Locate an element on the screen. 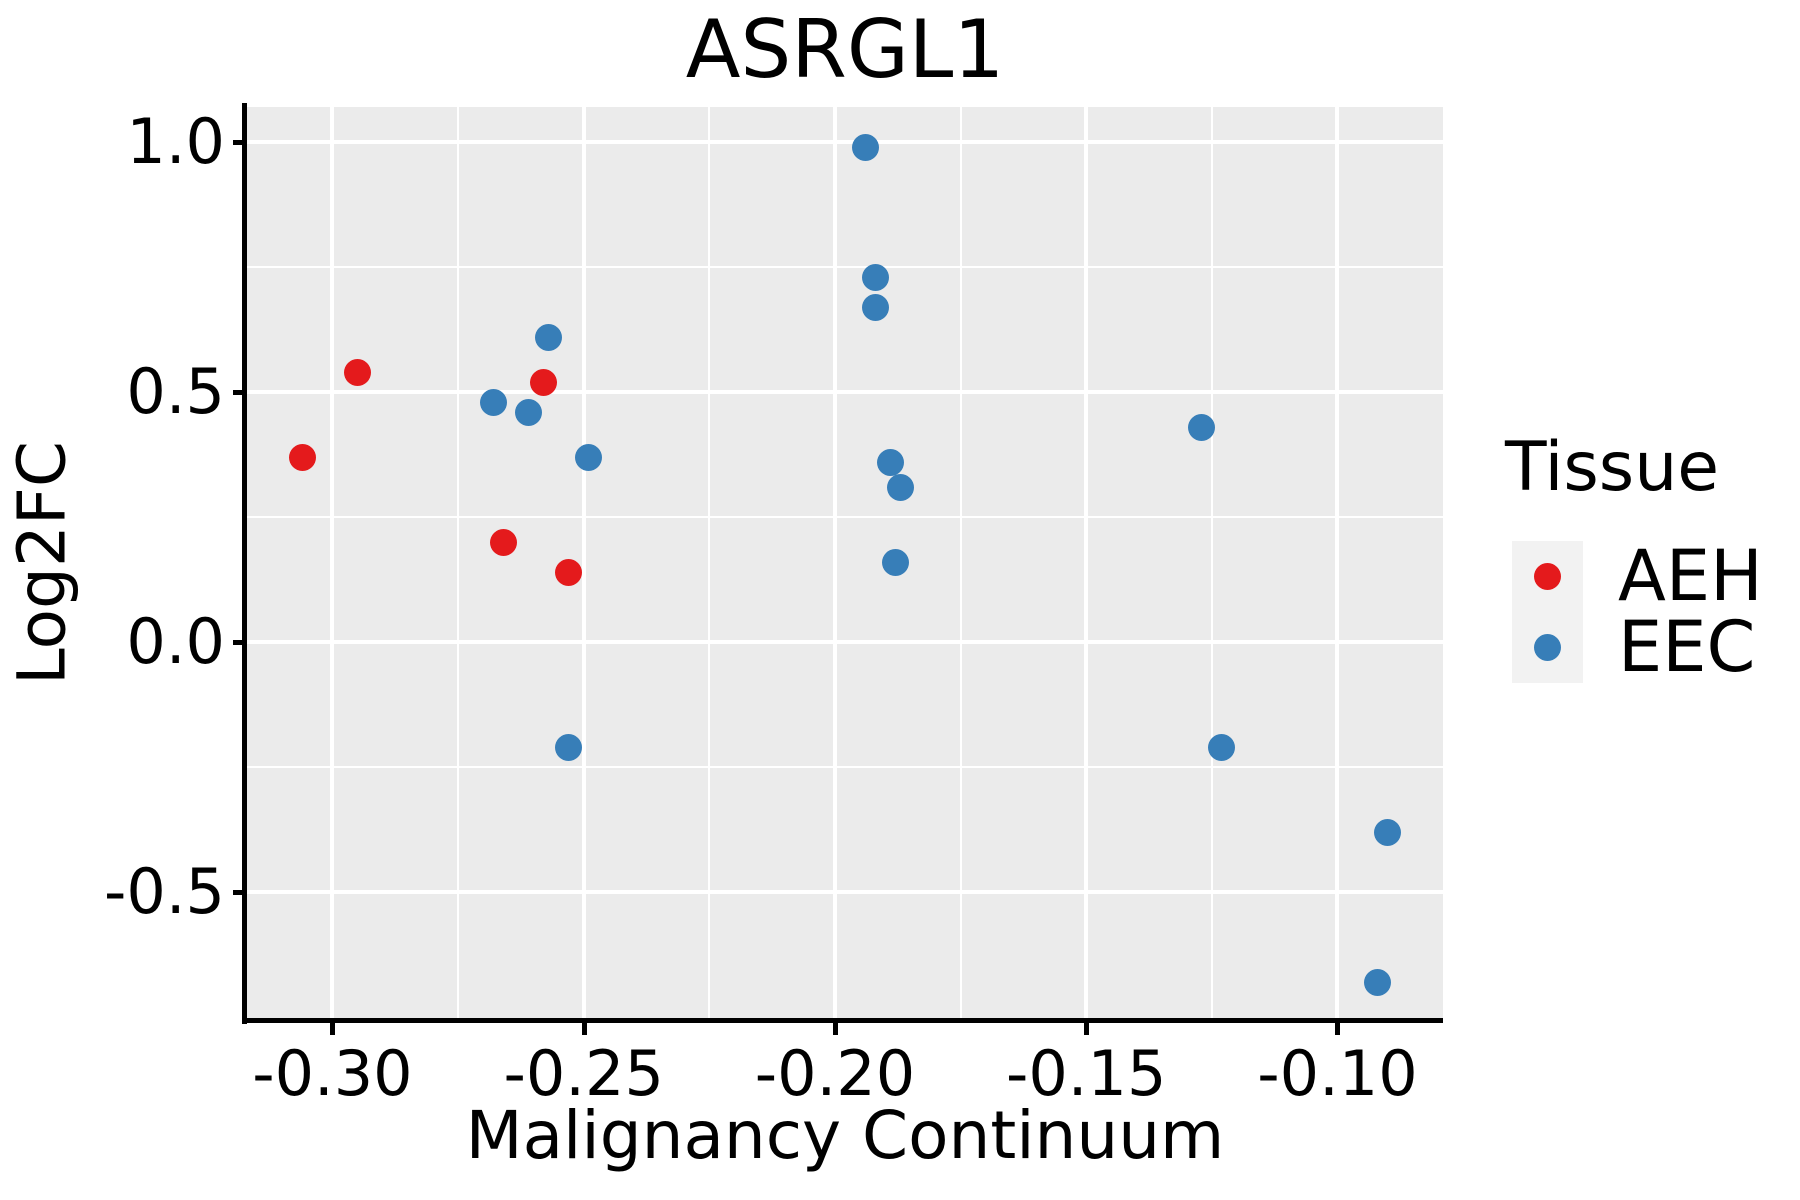 The image size is (1800, 1200). y-tick-label: -0.5 is located at coordinates (164, 891).